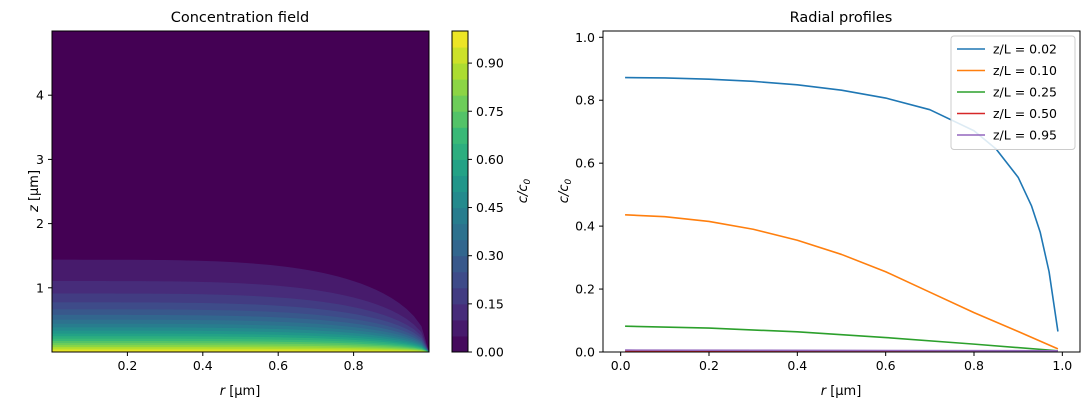 The height and width of the screenshot is (409, 1089). What do you see at coordinates (565, 191) in the screenshot?
I see `profiles-y-axis-label: c/c0` at bounding box center [565, 191].